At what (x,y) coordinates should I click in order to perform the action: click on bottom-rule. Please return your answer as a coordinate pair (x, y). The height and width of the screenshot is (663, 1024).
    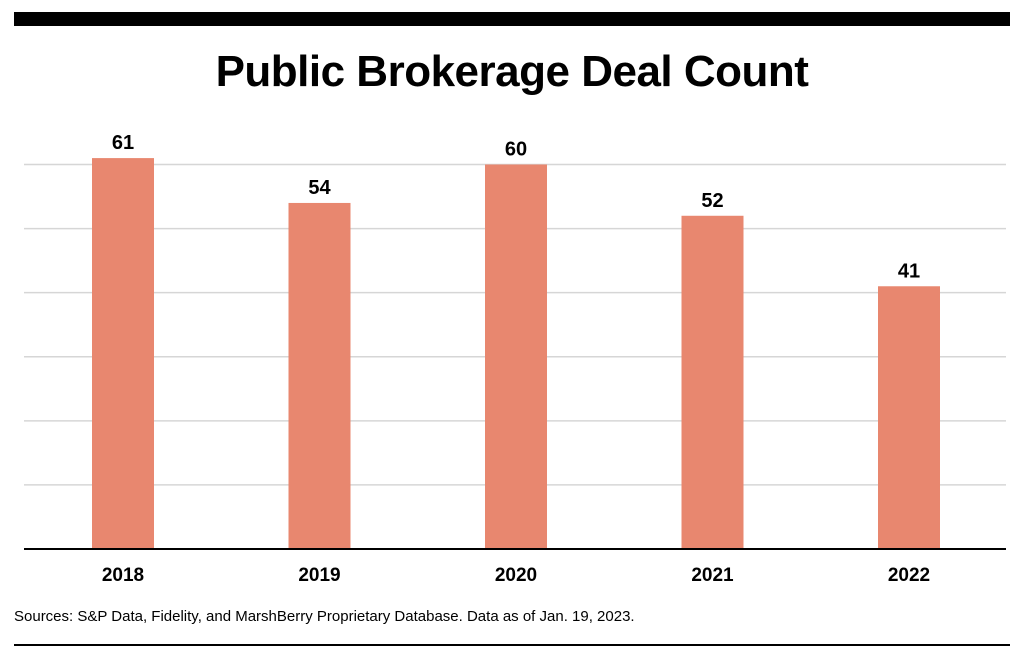
    Looking at the image, I should click on (512, 645).